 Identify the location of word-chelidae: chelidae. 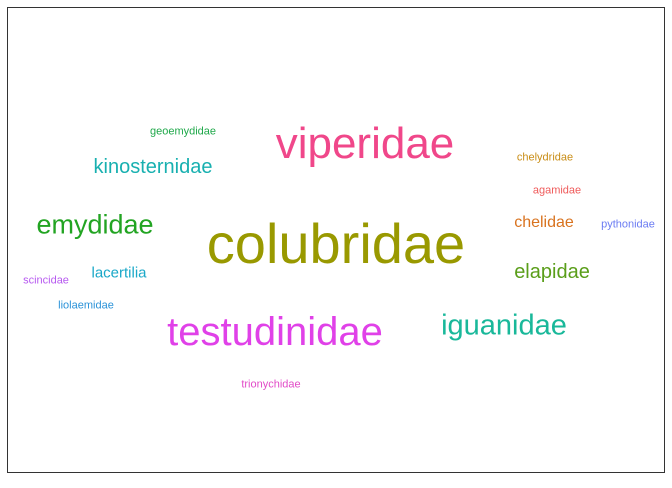
(544, 222).